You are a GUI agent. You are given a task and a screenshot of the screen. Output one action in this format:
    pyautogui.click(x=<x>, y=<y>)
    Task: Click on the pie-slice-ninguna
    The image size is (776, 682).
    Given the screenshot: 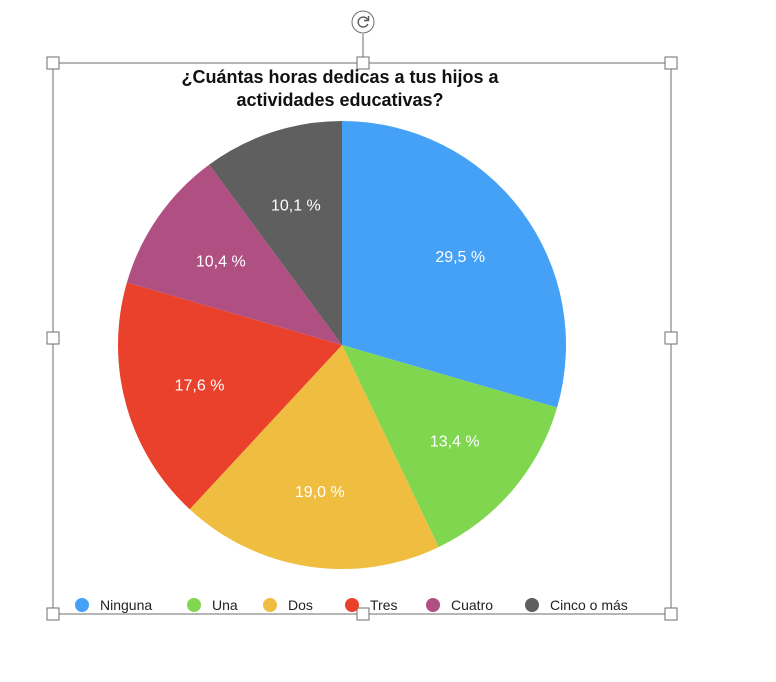 What is the action you would take?
    pyautogui.click(x=454, y=264)
    